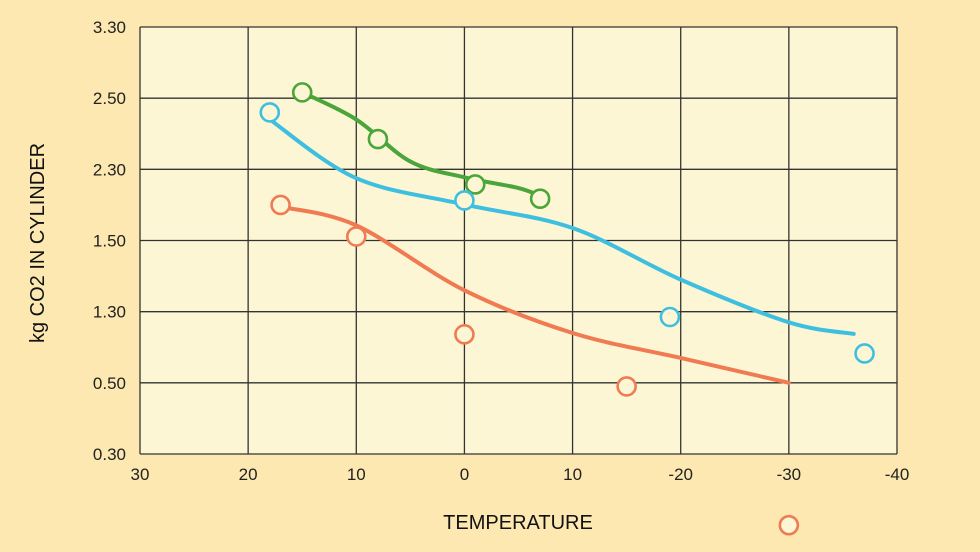 The width and height of the screenshot is (980, 552). Describe the element at coordinates (109, 169) in the screenshot. I see `y-tick-label: 2.30` at that location.